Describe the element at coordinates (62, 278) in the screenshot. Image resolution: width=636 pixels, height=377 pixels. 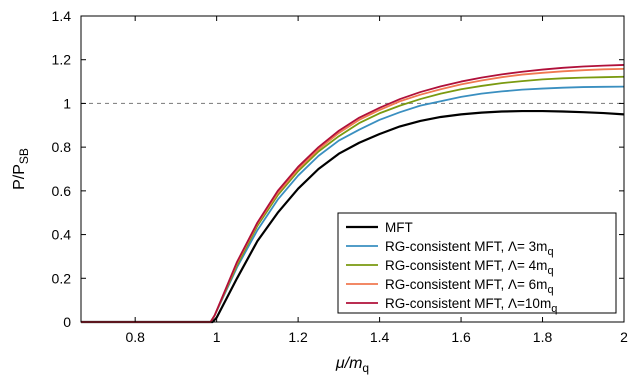
I see `y-tick-label: 0.2` at that location.